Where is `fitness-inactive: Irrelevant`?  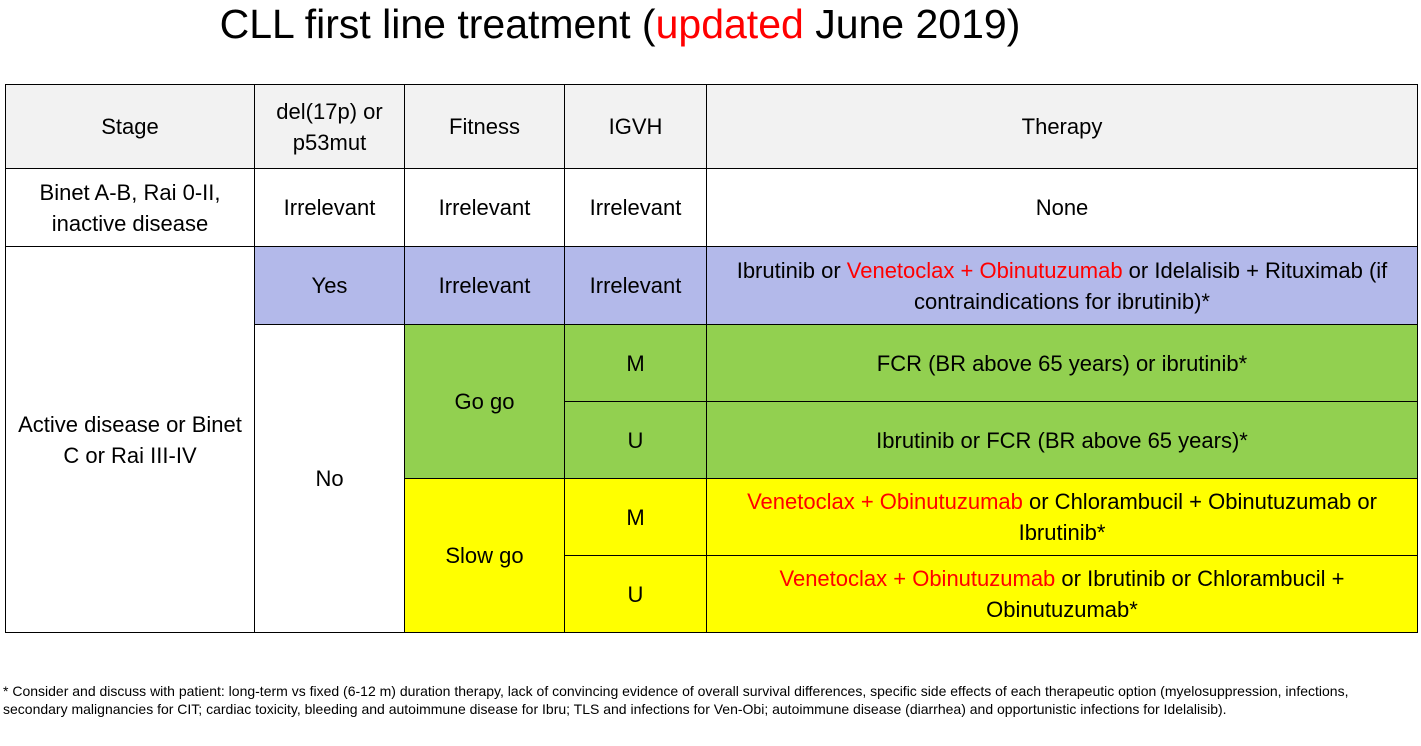
fitness-inactive: Irrelevant is located at coordinates (484, 207).